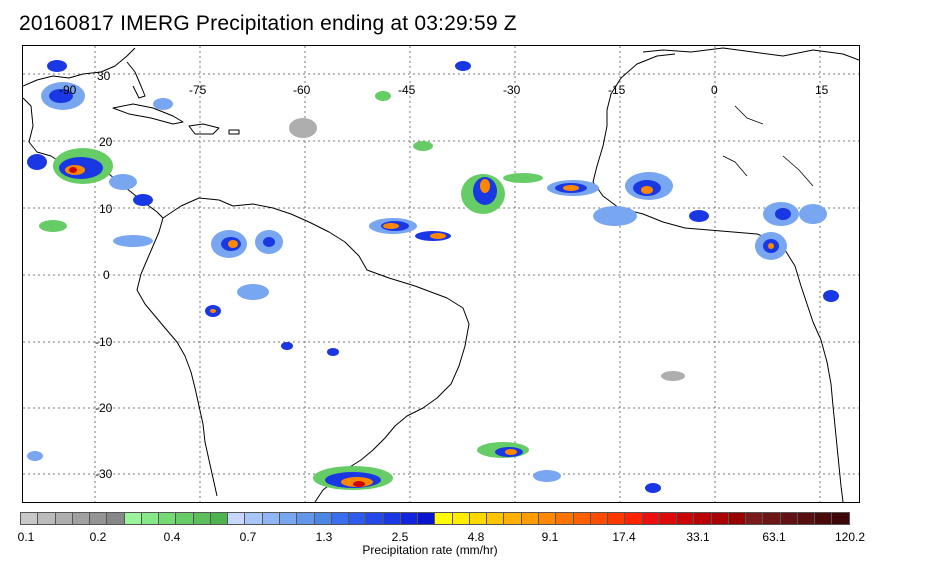 This screenshot has width=944, height=571. Describe the element at coordinates (430, 550) in the screenshot. I see `colorbar-label: Precipitation rate (mm/hr)` at that location.